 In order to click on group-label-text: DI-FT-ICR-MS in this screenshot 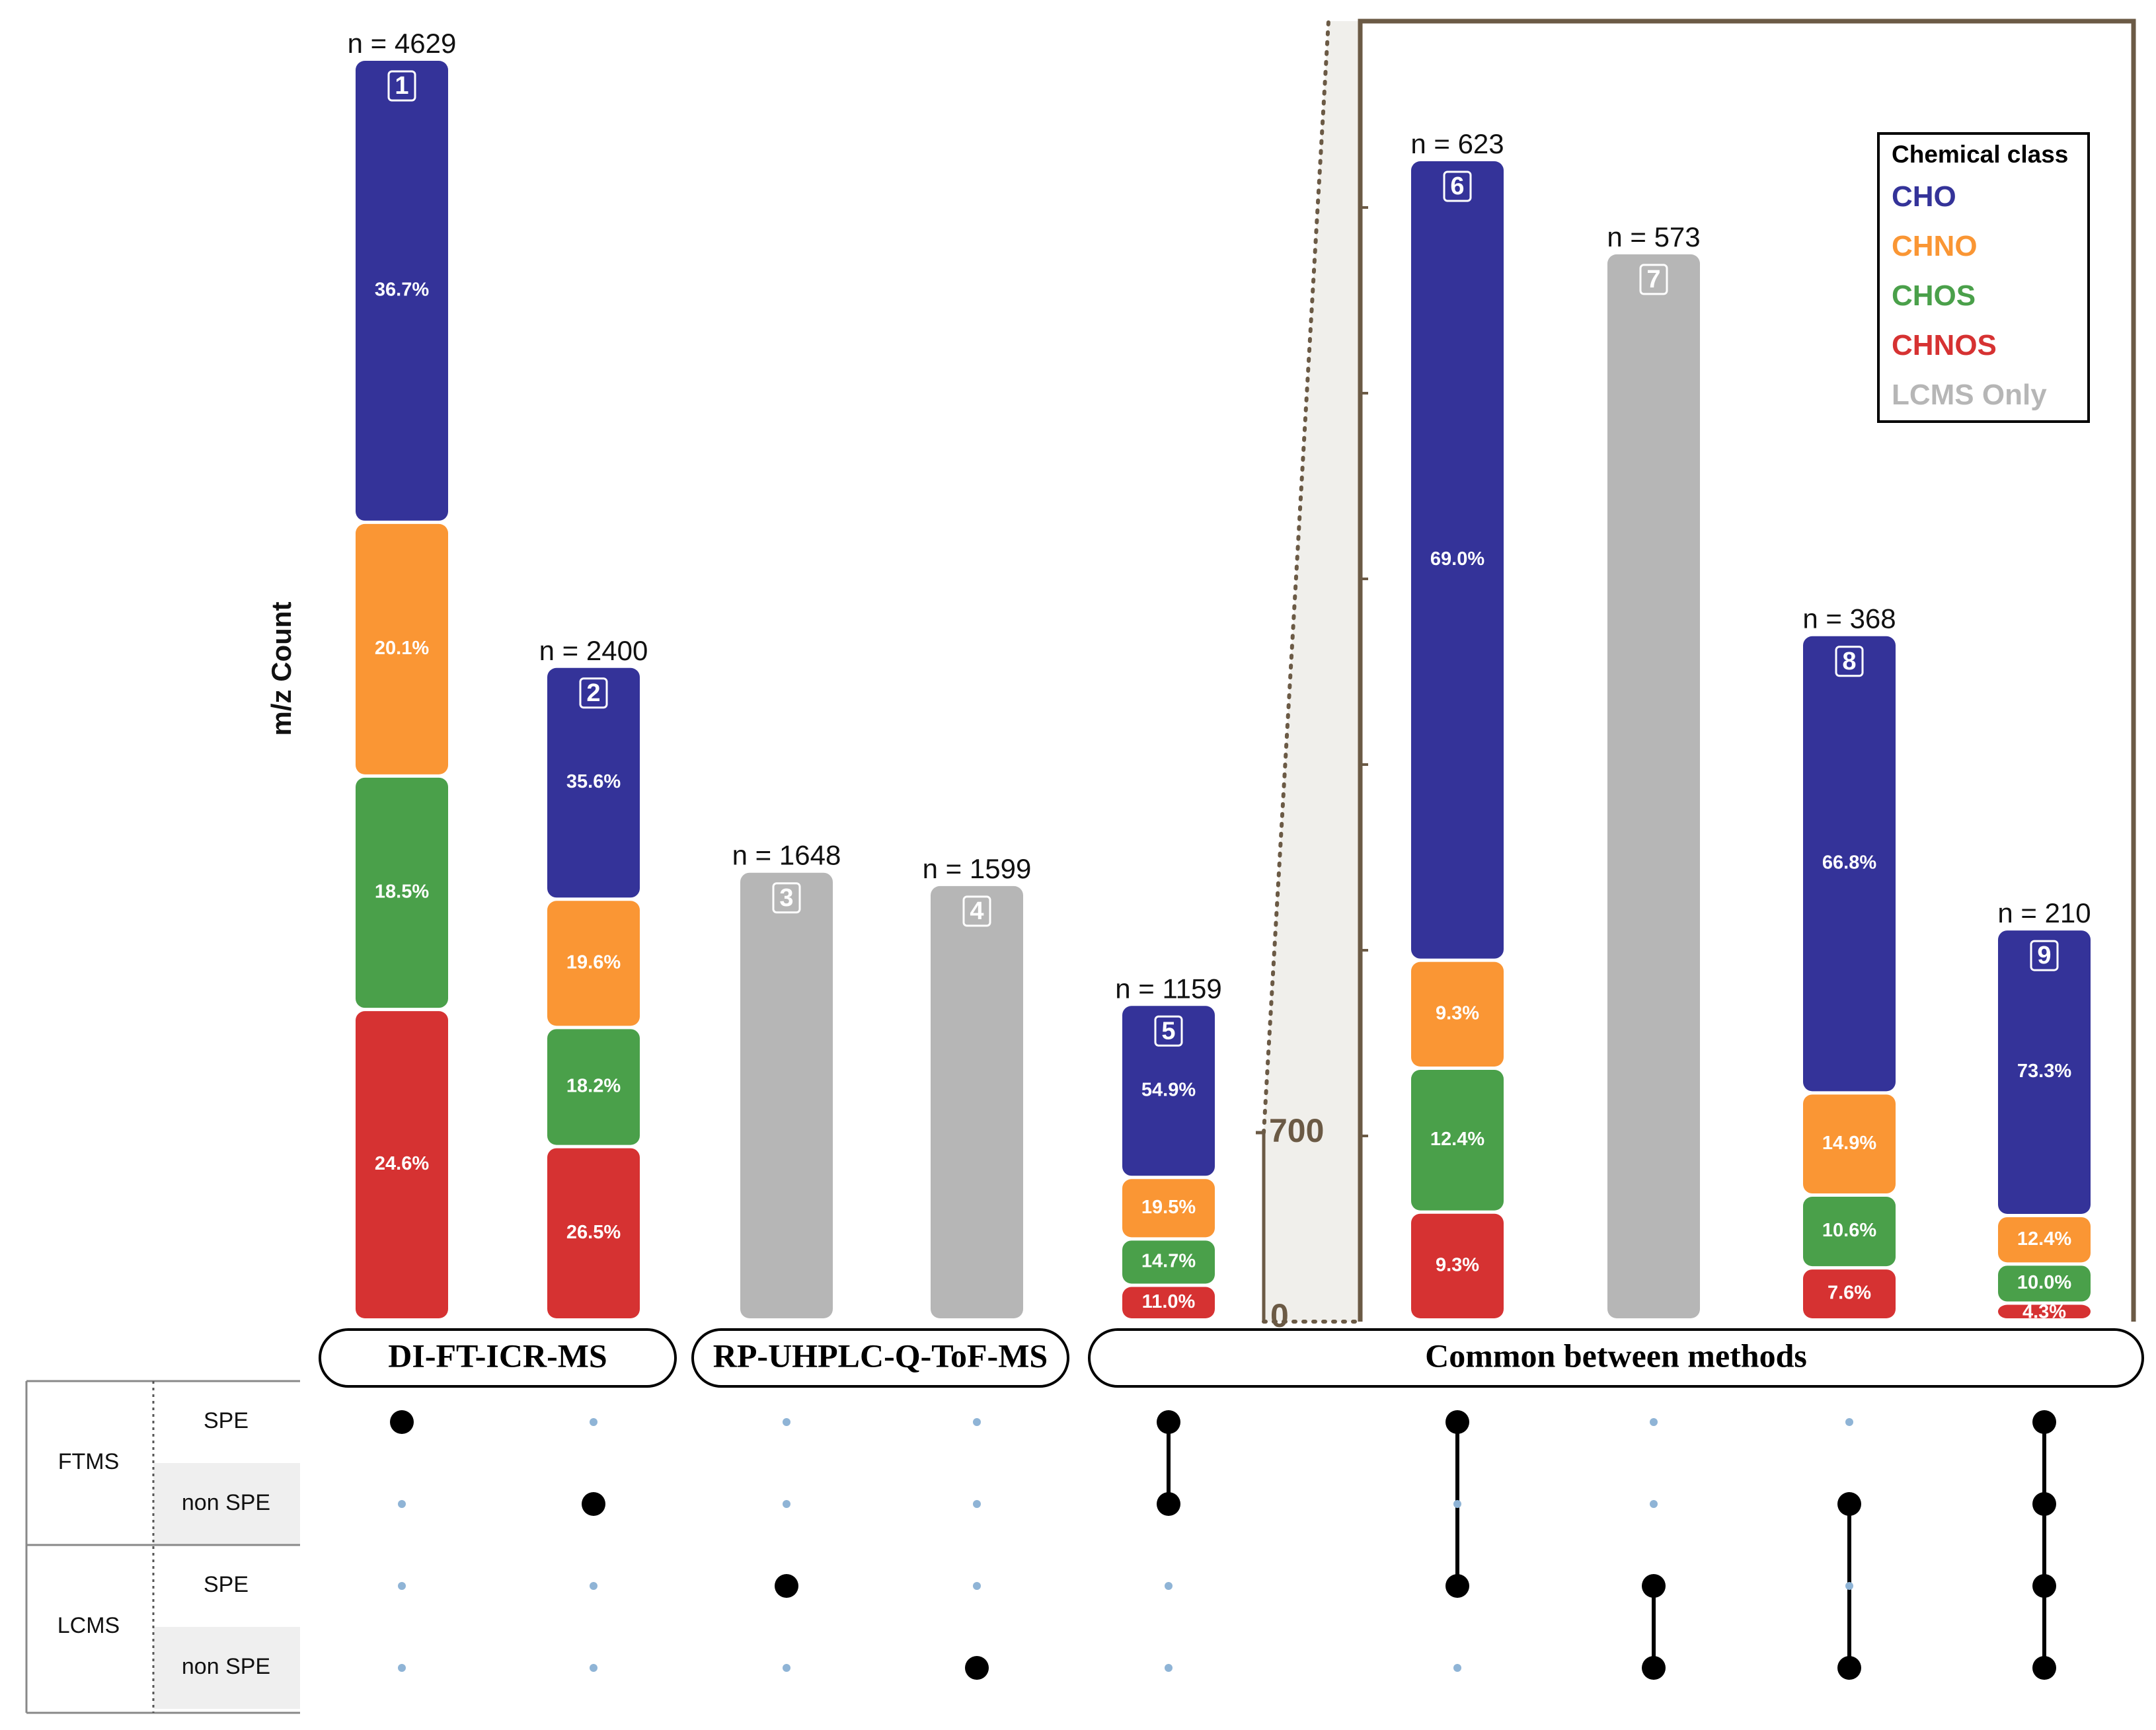, I will do `click(497, 1355)`.